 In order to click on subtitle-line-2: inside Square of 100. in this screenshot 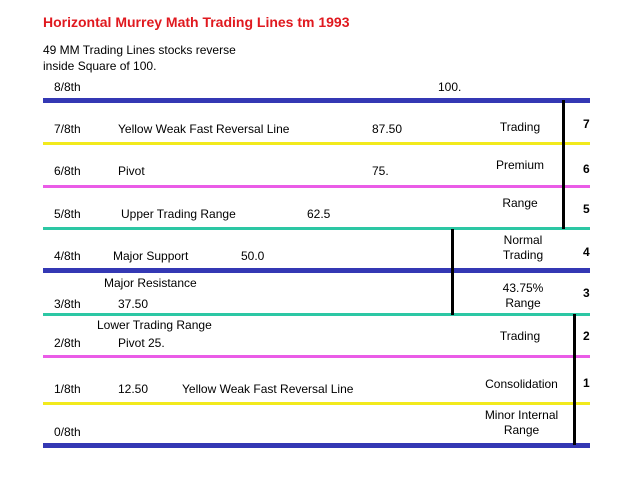, I will do `click(100, 66)`.